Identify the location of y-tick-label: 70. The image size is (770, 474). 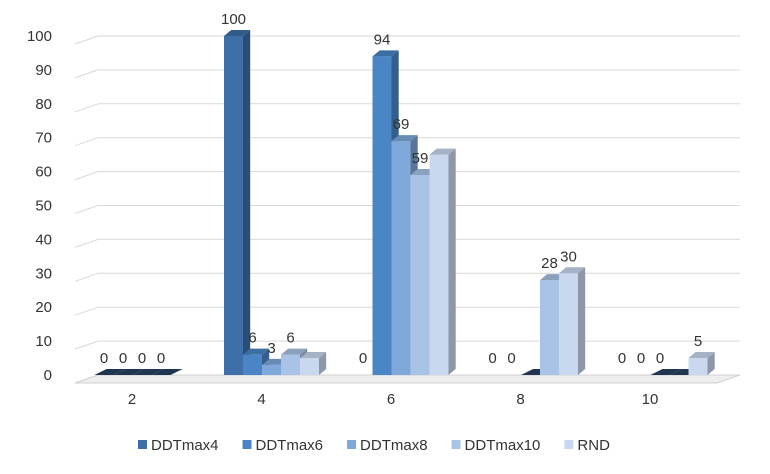
(43, 138).